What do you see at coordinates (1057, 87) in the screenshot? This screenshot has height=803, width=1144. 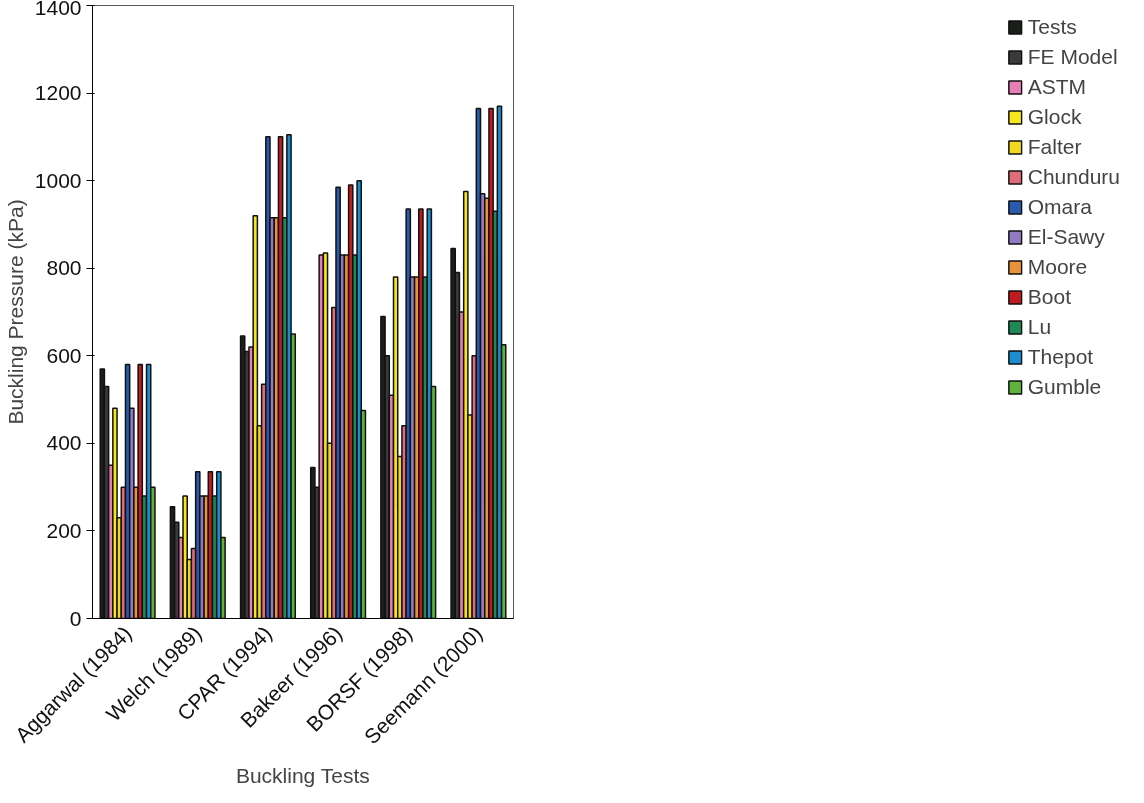 I see `legend-label: ASTM` at bounding box center [1057, 87].